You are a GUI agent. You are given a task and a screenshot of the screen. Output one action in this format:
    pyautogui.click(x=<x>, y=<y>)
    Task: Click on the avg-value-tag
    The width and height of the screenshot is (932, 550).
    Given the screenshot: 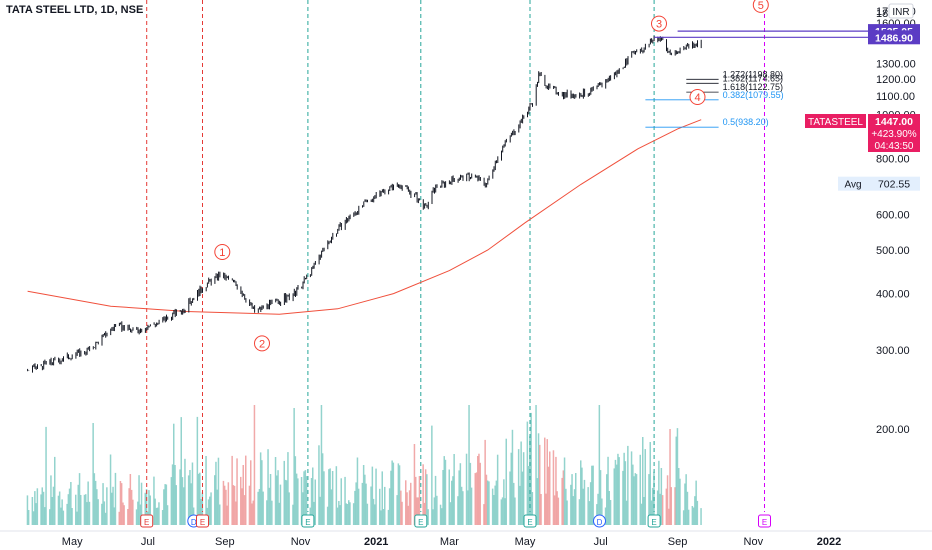 What is the action you would take?
    pyautogui.click(x=894, y=183)
    